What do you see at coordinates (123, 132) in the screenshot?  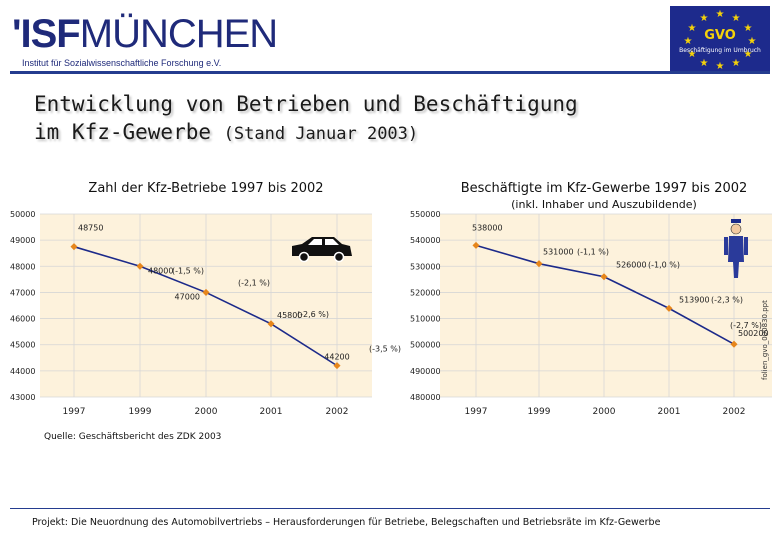 I see `title-line-2-main: im Kfz-Gewerbe` at bounding box center [123, 132].